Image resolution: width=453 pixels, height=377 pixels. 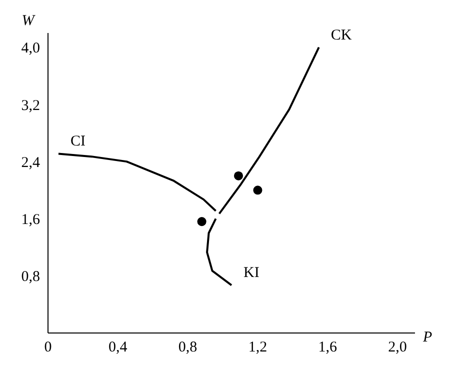 What do you see at coordinates (341, 35) in the screenshot?
I see `series-label: CK` at bounding box center [341, 35].